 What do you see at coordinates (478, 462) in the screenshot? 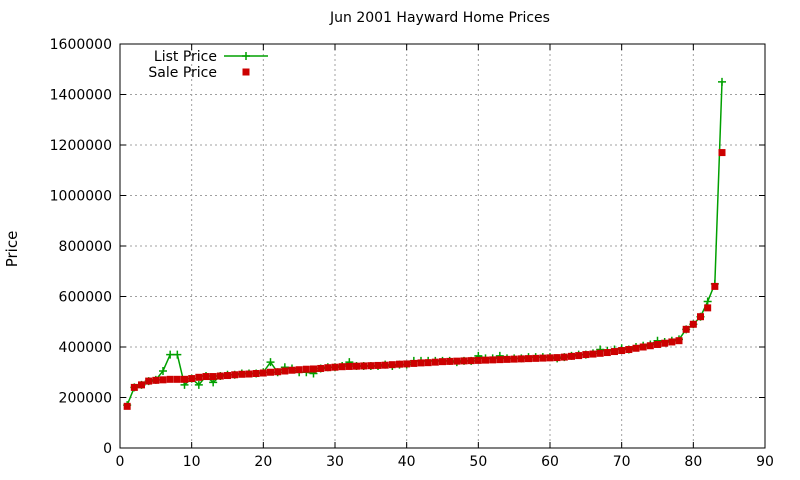
I see `x-tick-label: 50` at bounding box center [478, 462].